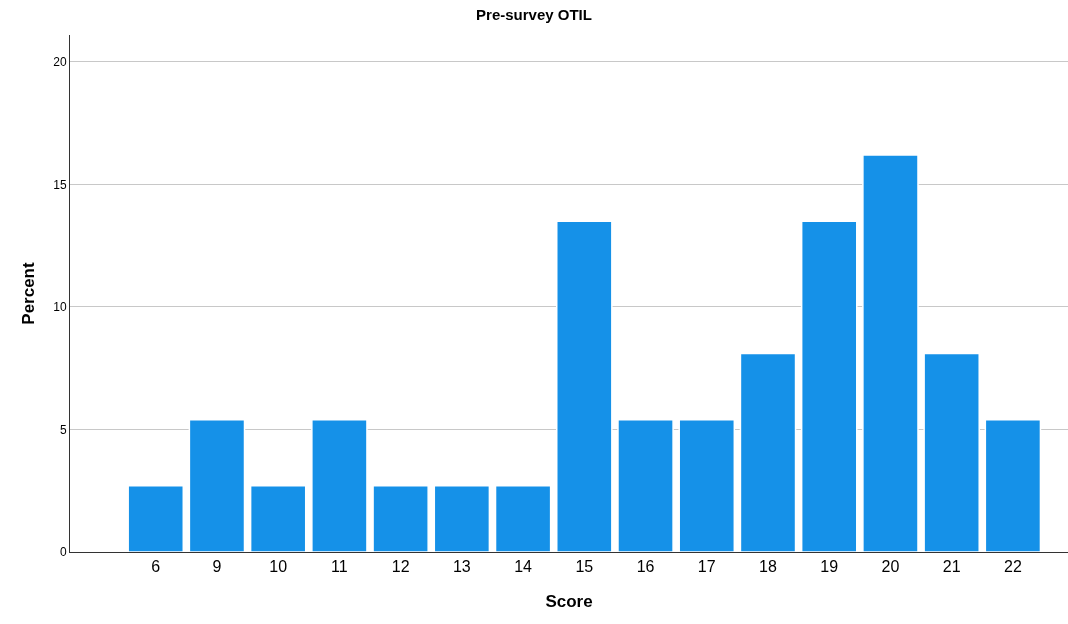 Image resolution: width=1068 pixels, height=624 pixels. What do you see at coordinates (156, 567) in the screenshot?
I see `x-tick-label: 6` at bounding box center [156, 567].